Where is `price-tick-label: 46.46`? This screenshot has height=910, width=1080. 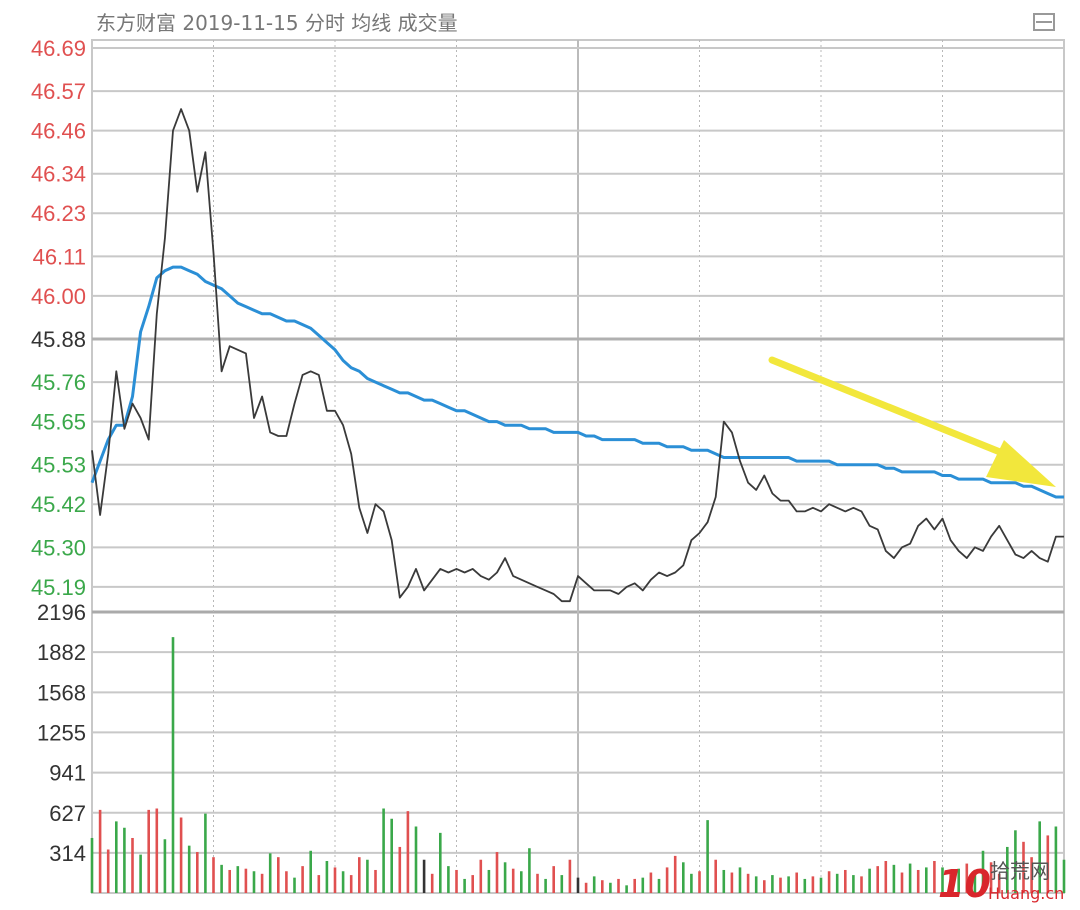
price-tick-label: 46.46 is located at coordinates (58, 131).